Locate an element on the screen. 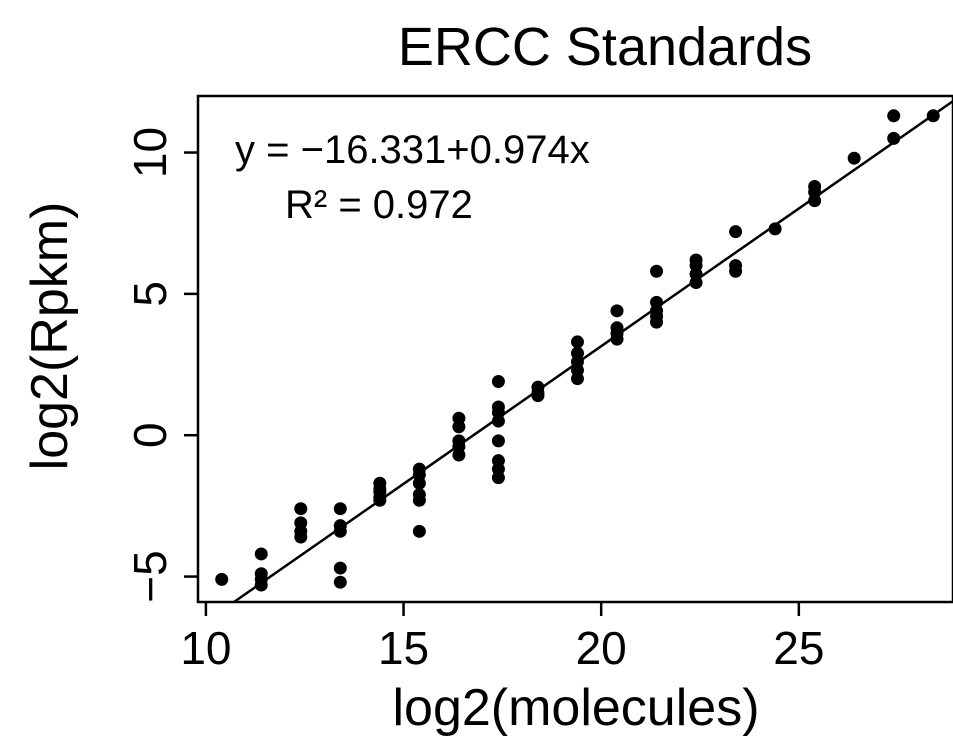 The width and height of the screenshot is (953, 743). equation-annotation: y = −16.331+0.974x is located at coordinates (412, 150).